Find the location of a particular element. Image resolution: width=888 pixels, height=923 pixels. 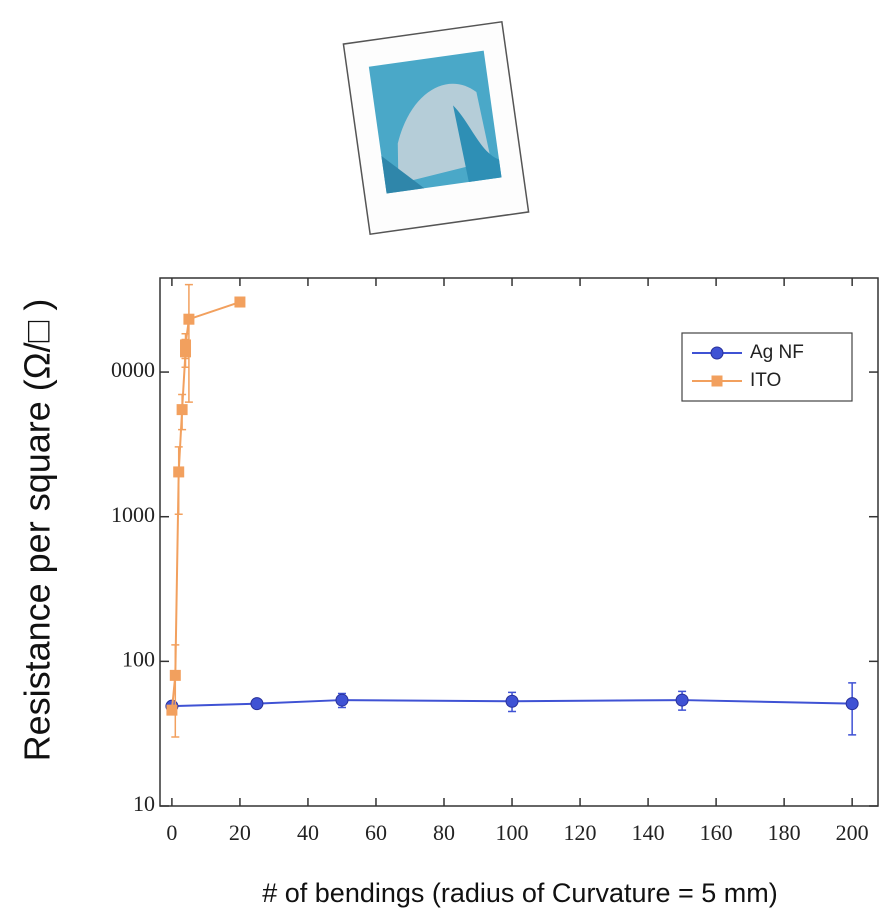

y-tick-label: 100 is located at coordinates (138, 658).